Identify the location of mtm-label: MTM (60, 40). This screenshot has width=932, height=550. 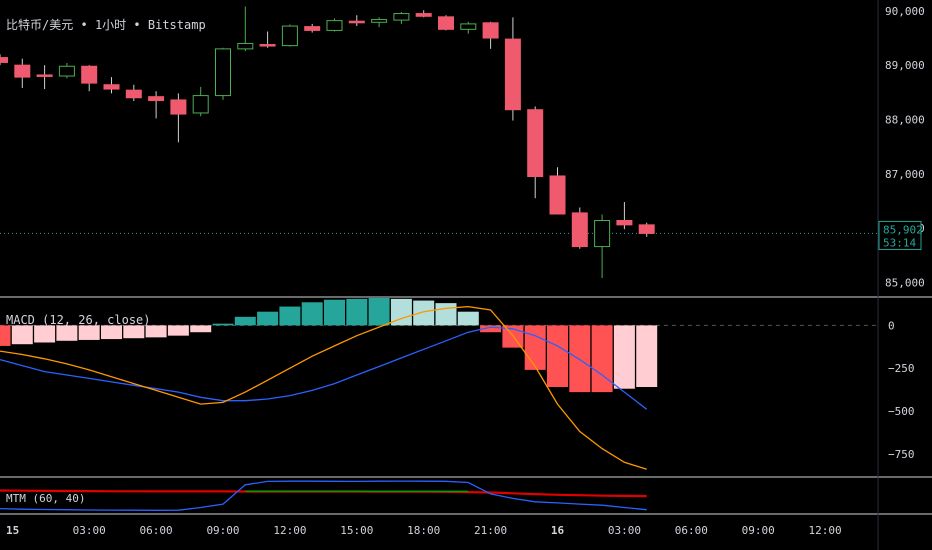
(46, 498).